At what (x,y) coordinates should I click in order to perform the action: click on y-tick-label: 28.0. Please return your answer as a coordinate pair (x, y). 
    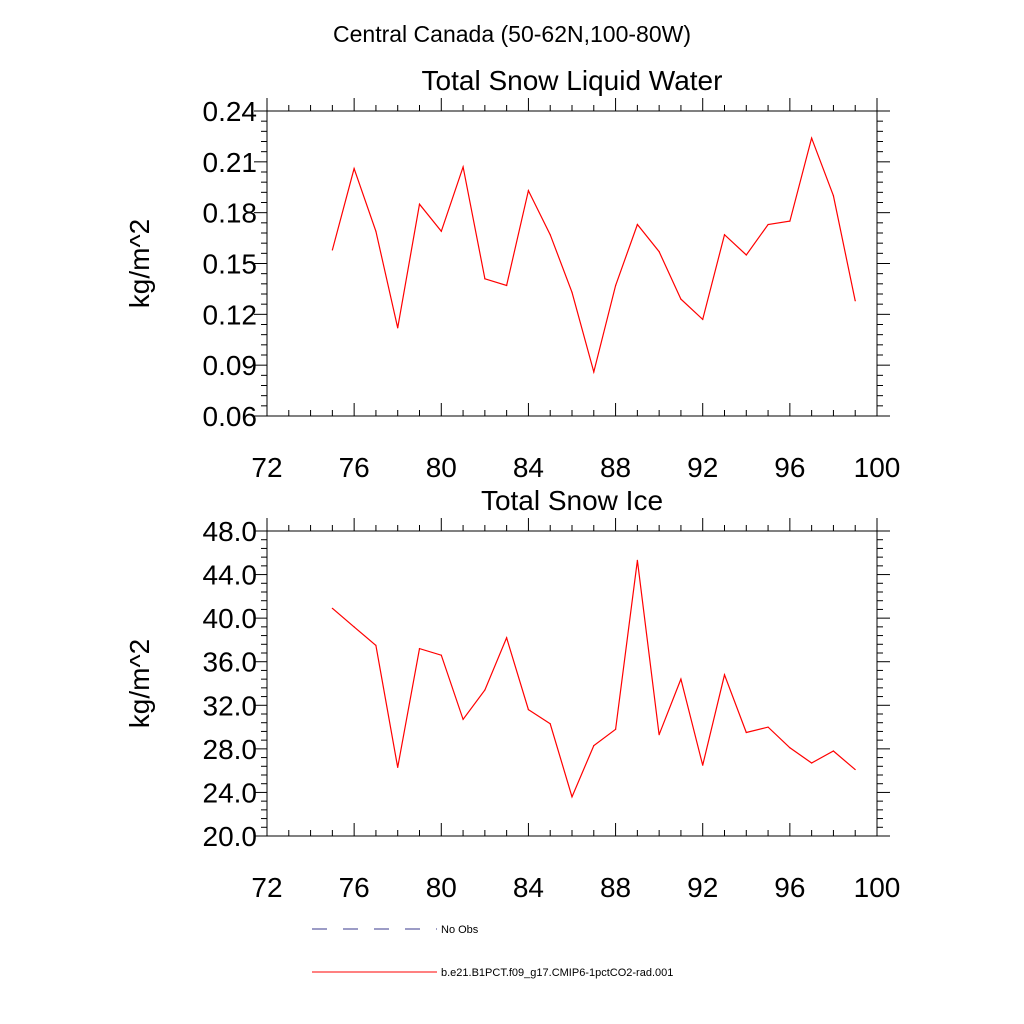
    Looking at the image, I should click on (230, 749).